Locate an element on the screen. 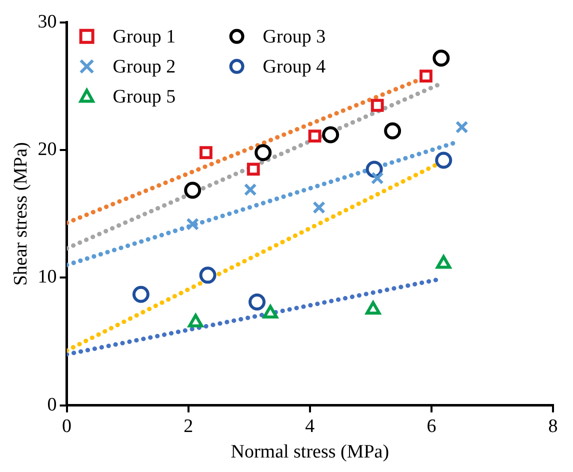  legend-label: Group 4 is located at coordinates (294, 67).